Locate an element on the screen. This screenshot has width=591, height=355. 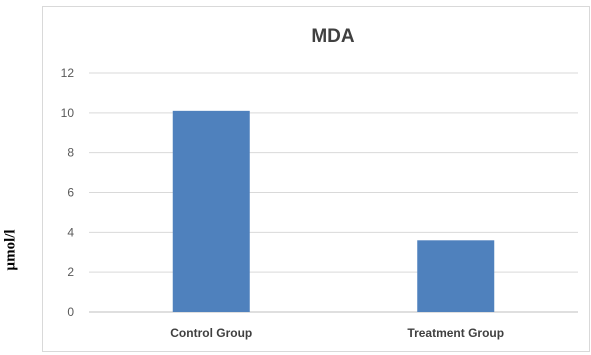
y-tick-label: 8 is located at coordinates (70, 153).